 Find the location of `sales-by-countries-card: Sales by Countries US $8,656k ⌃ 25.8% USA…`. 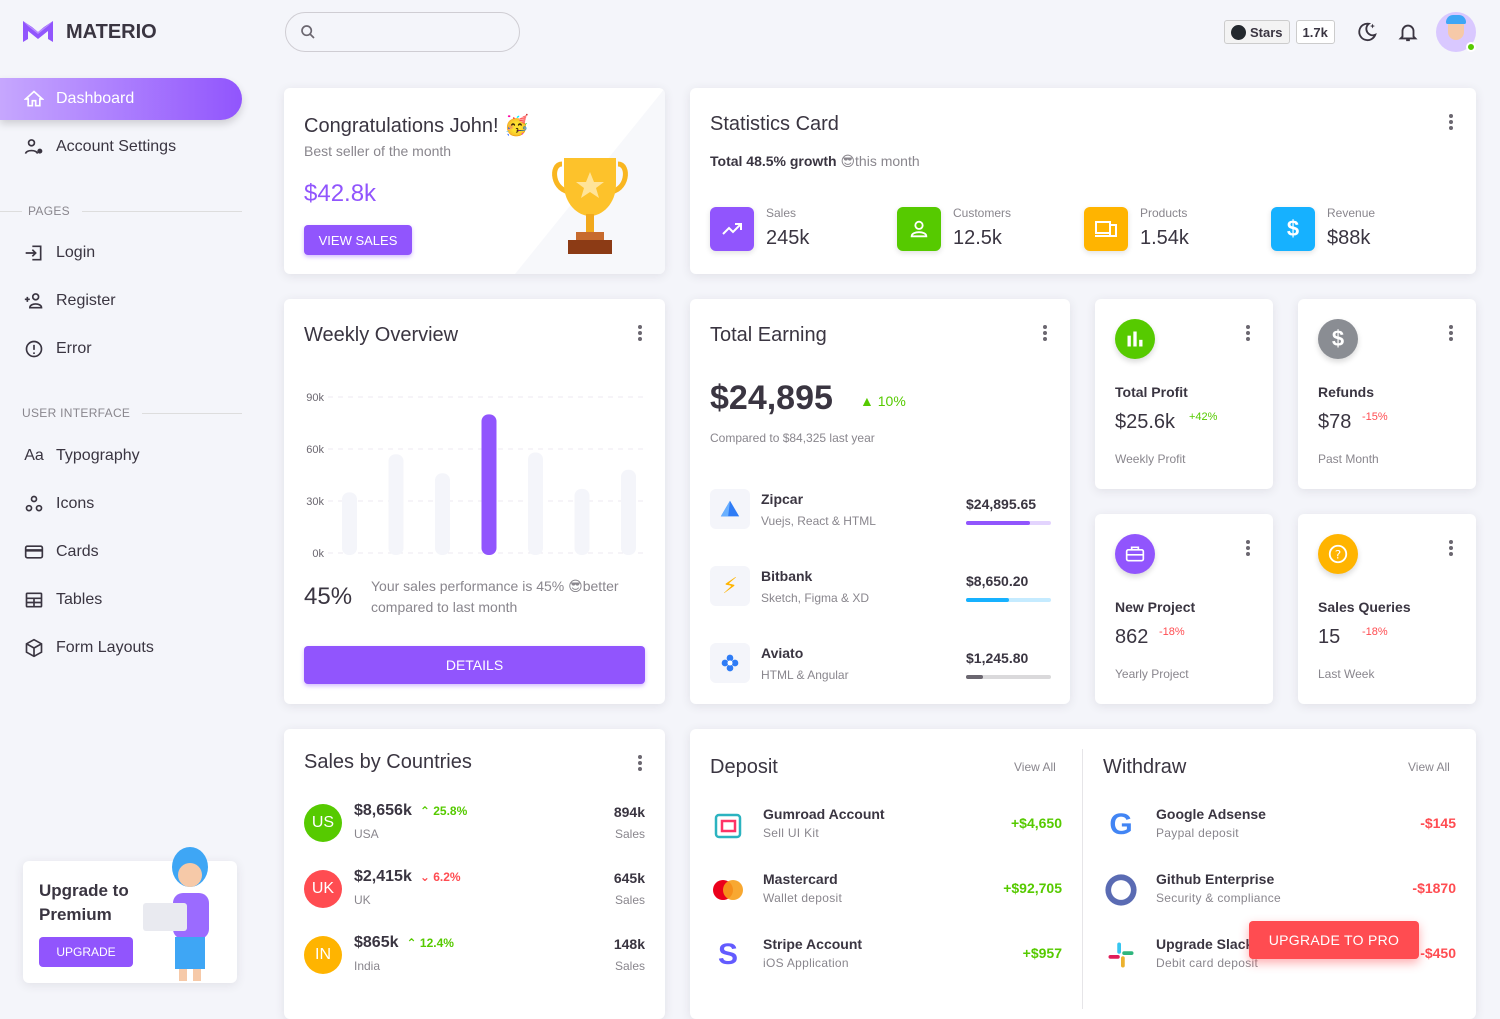

sales-by-countries-card: Sales by Countries US $8,656k ⌃ 25.8% USA… is located at coordinates (474, 874).